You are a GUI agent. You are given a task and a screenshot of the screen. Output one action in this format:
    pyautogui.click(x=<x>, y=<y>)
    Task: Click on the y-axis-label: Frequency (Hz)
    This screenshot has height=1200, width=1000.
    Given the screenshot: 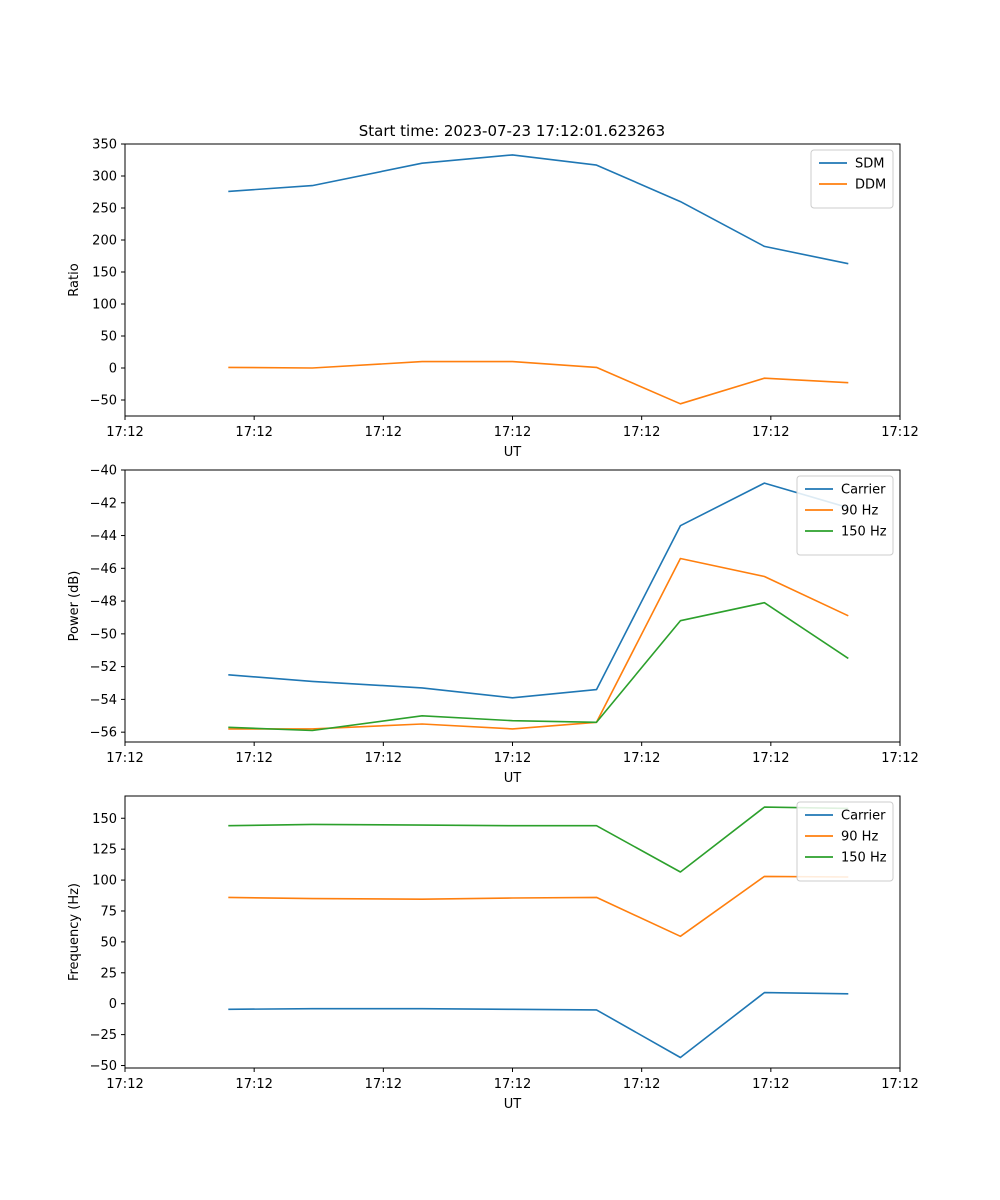 What is the action you would take?
    pyautogui.click(x=74, y=932)
    